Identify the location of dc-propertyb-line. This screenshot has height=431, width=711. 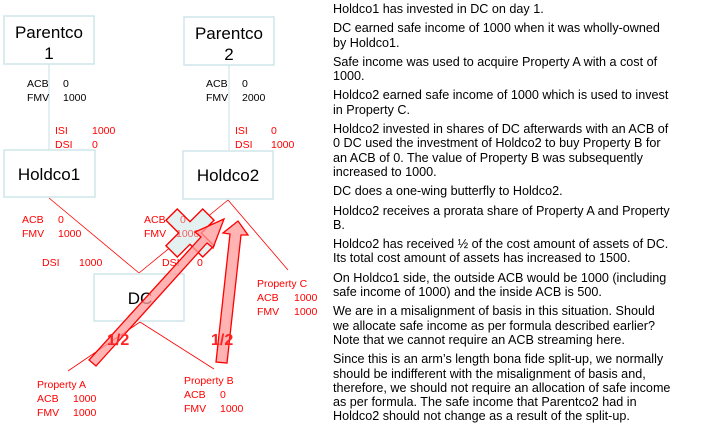
(177, 345).